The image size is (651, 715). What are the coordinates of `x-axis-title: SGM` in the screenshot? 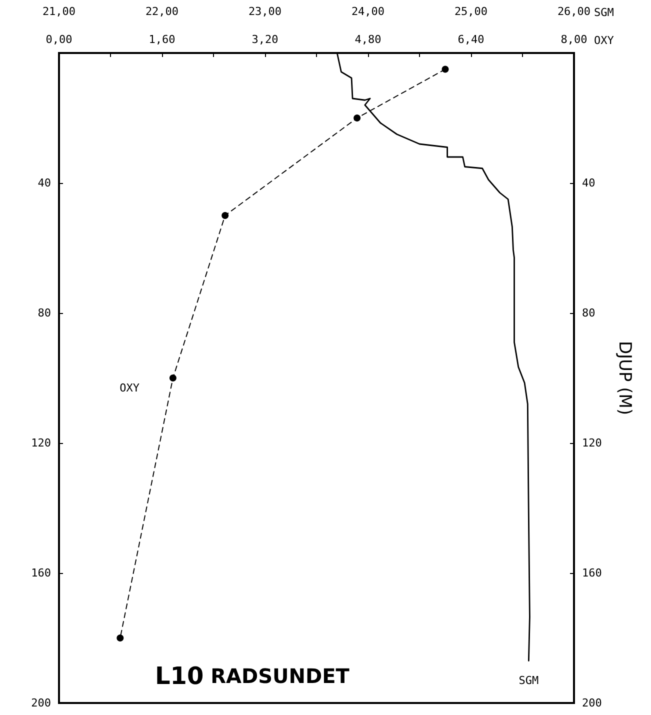 It's located at (604, 12).